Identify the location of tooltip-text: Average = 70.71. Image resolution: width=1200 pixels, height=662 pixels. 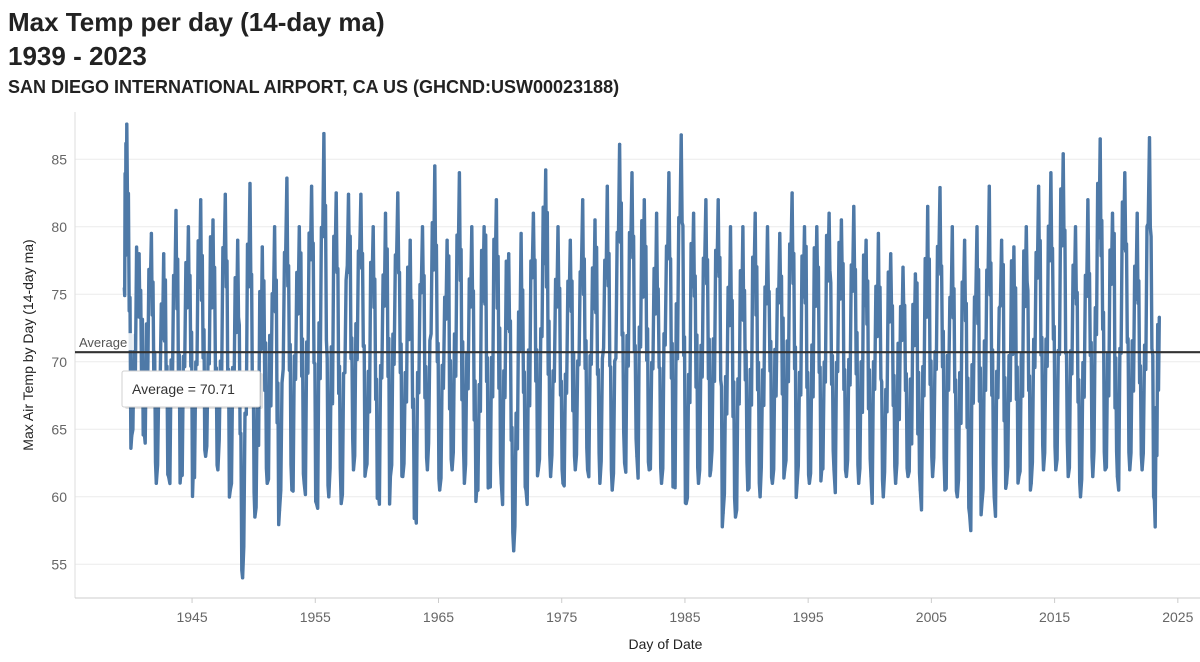
(183, 389).